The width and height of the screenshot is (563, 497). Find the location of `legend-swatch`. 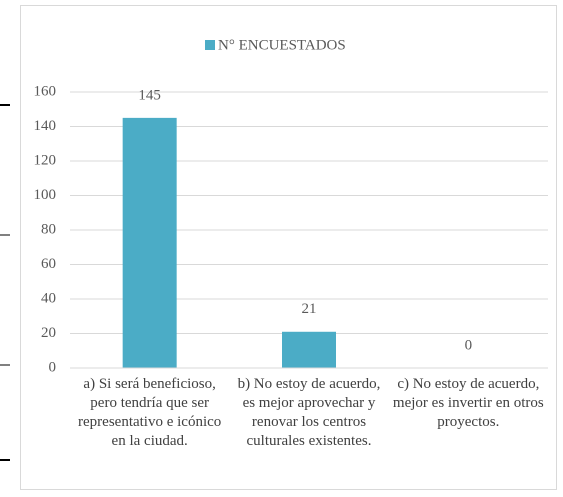

legend-swatch is located at coordinates (210, 45).